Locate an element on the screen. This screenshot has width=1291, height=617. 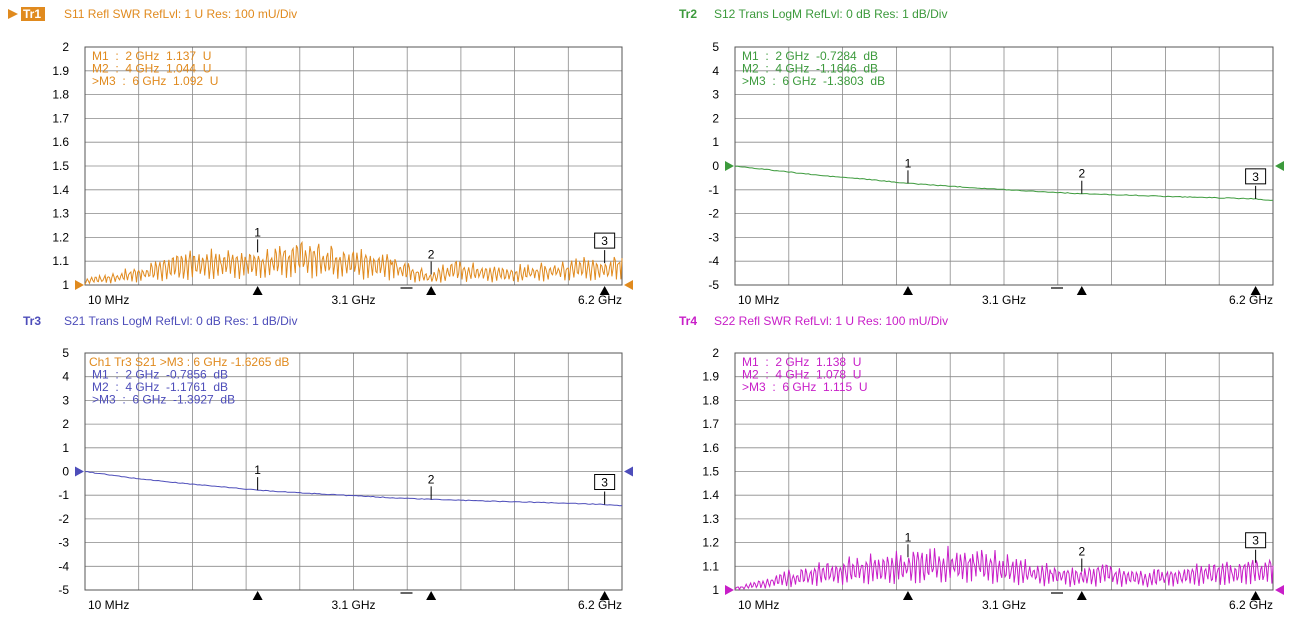
y-tick-label: 1.2 is located at coordinates (60, 237).